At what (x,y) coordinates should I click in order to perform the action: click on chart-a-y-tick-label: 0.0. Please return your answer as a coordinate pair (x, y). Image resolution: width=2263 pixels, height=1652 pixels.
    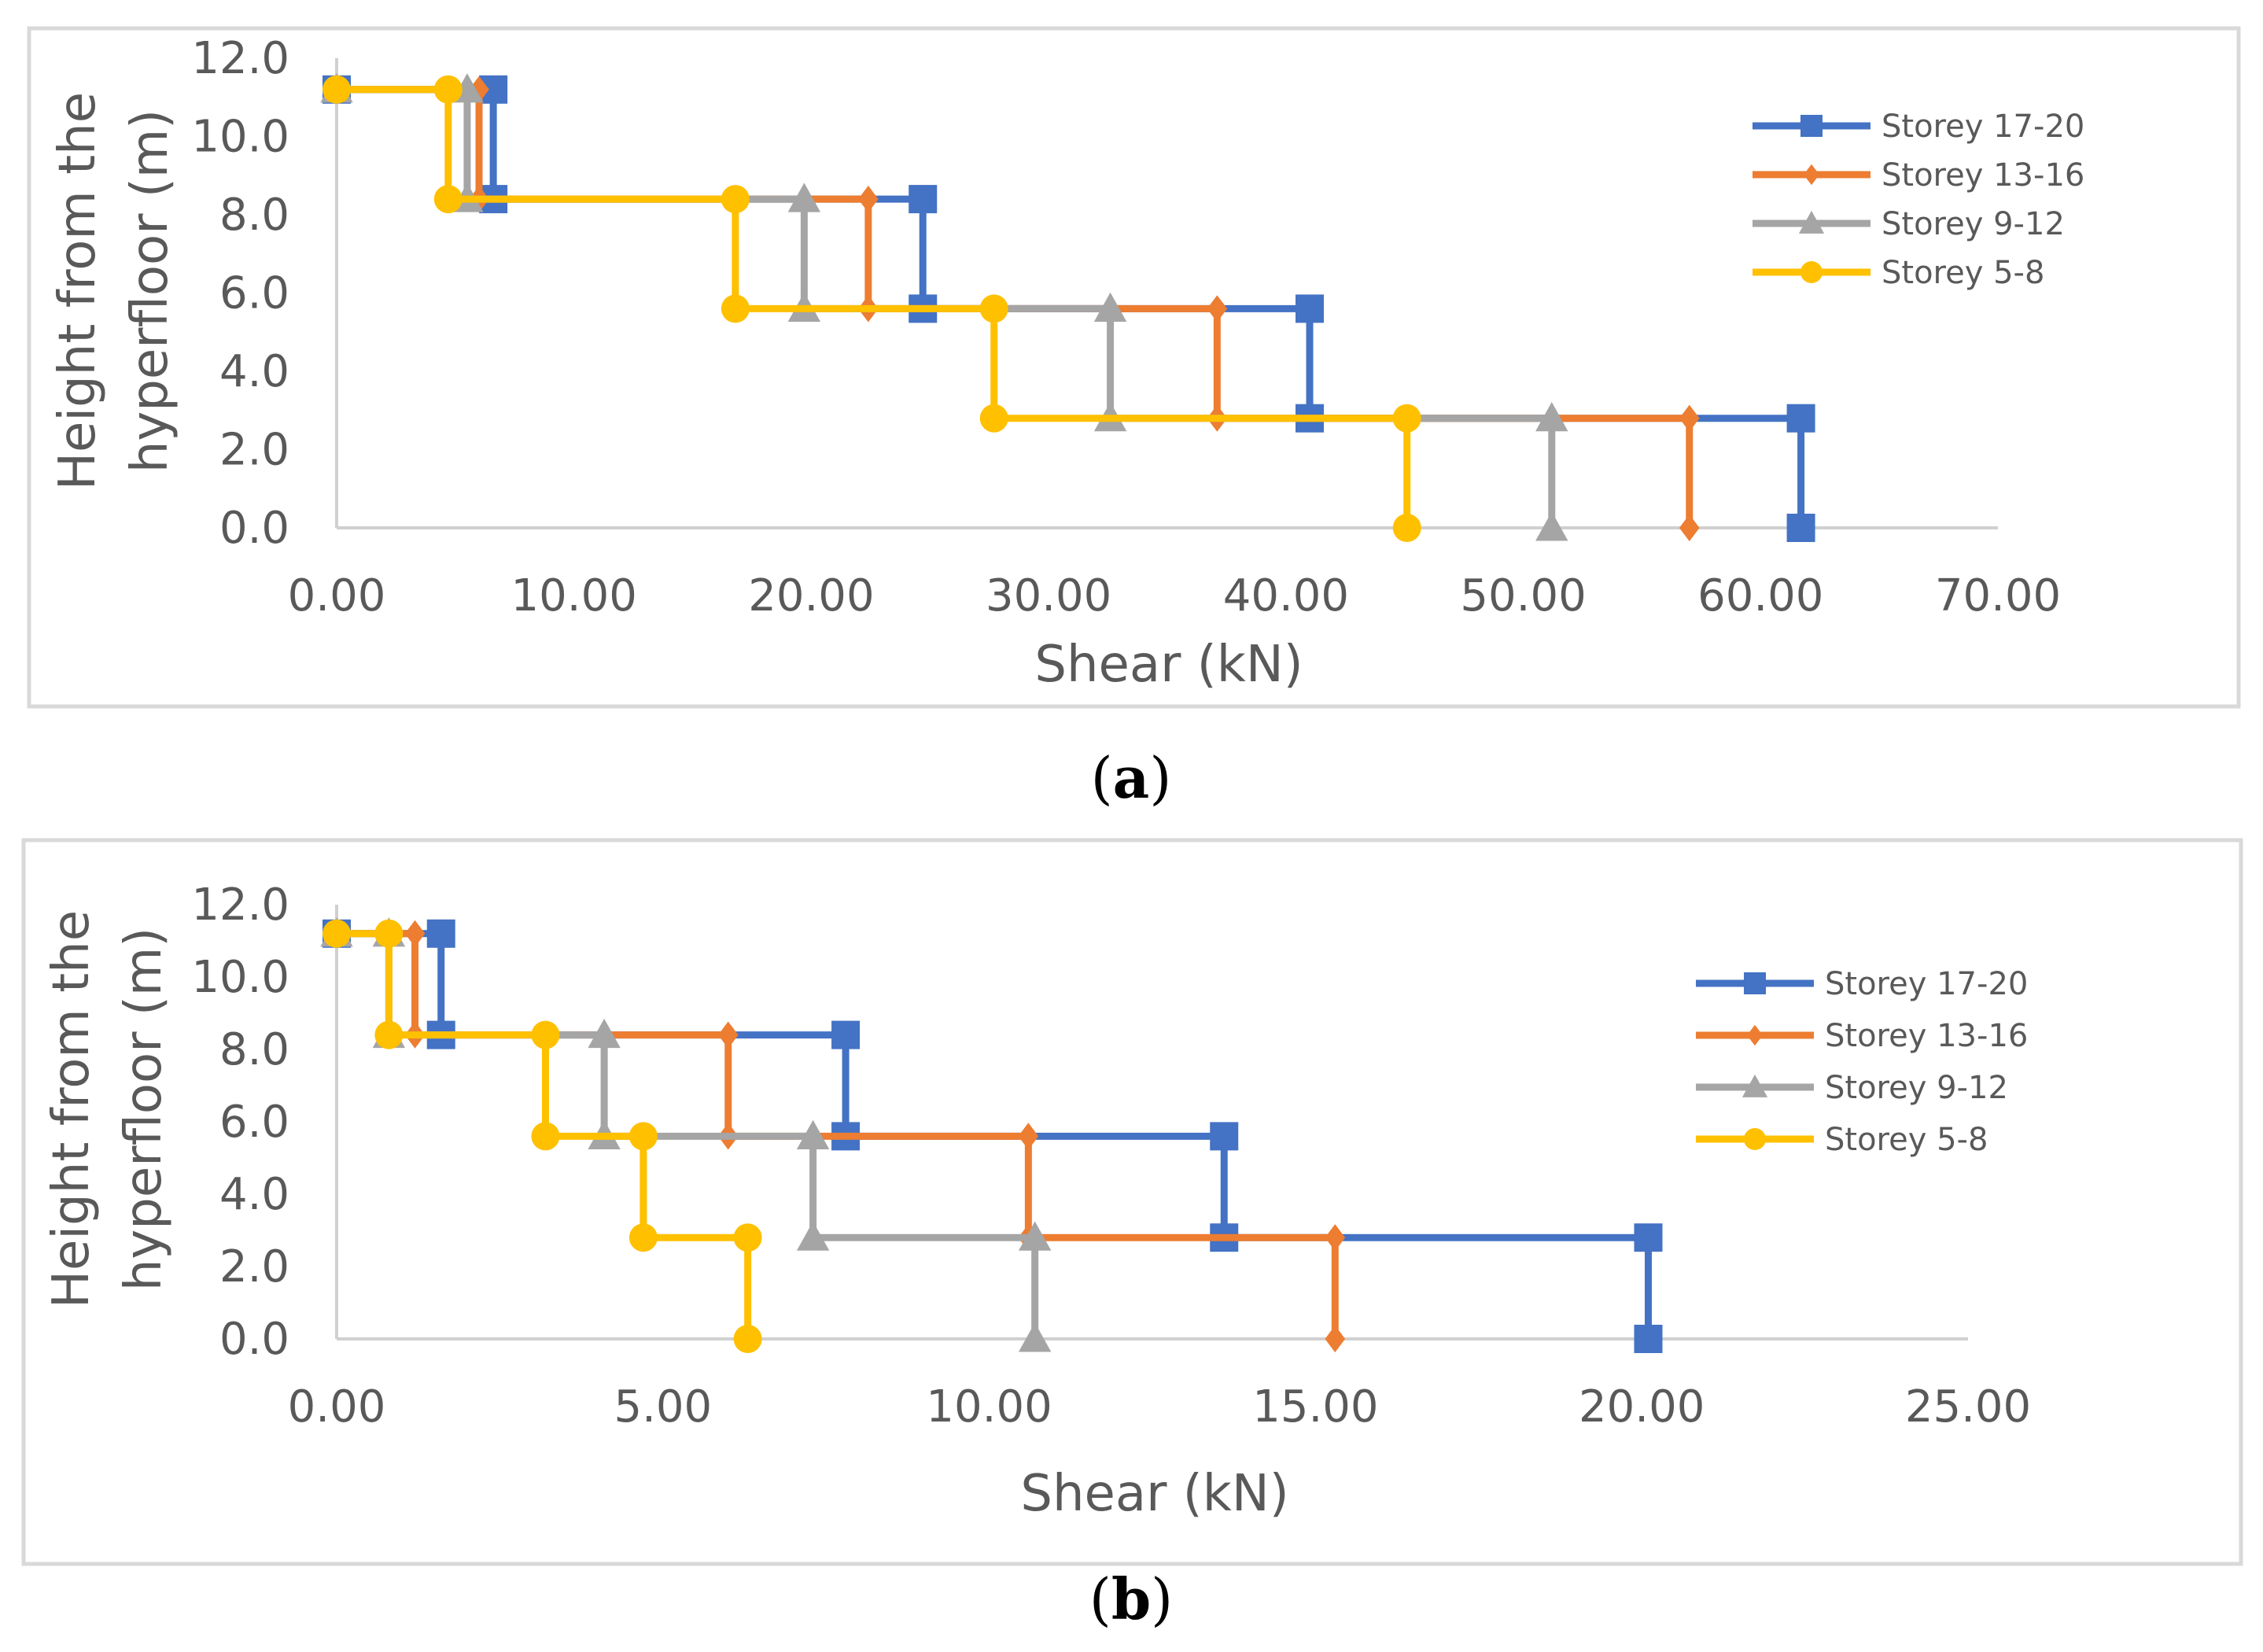
    Looking at the image, I should click on (254, 528).